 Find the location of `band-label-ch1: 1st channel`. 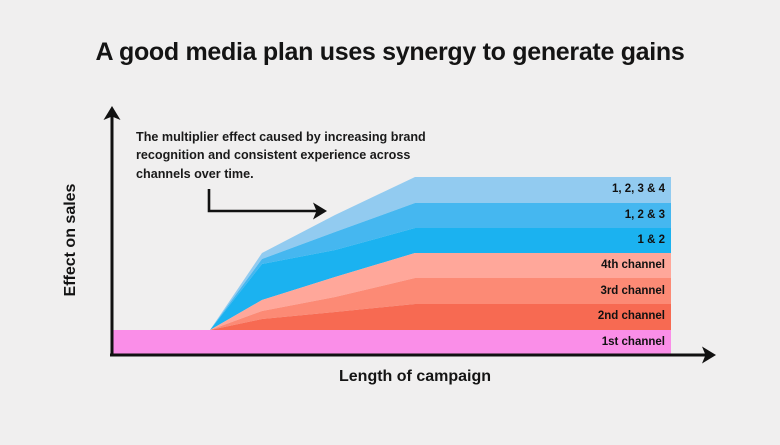

band-label-ch1: 1st channel is located at coordinates (633, 342).